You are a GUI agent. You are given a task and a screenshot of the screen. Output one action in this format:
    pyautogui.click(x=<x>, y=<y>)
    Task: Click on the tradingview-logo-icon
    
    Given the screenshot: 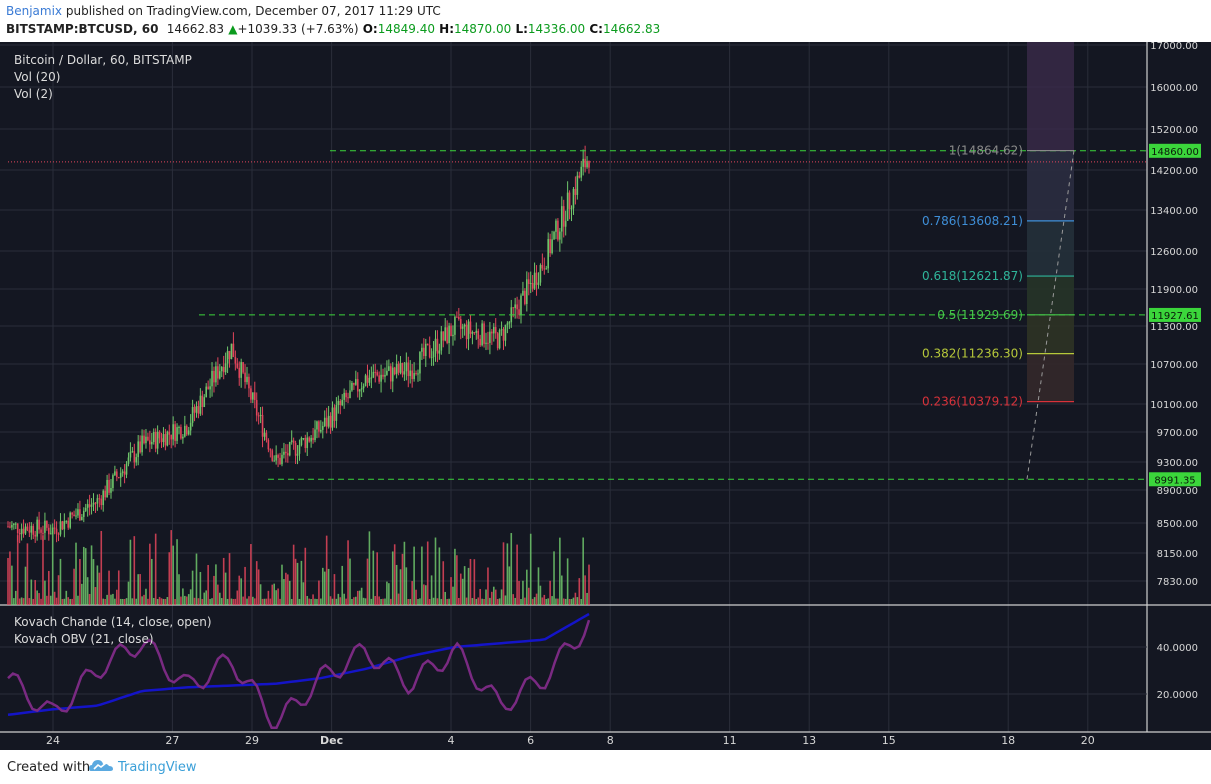 What is the action you would take?
    pyautogui.click(x=101, y=766)
    